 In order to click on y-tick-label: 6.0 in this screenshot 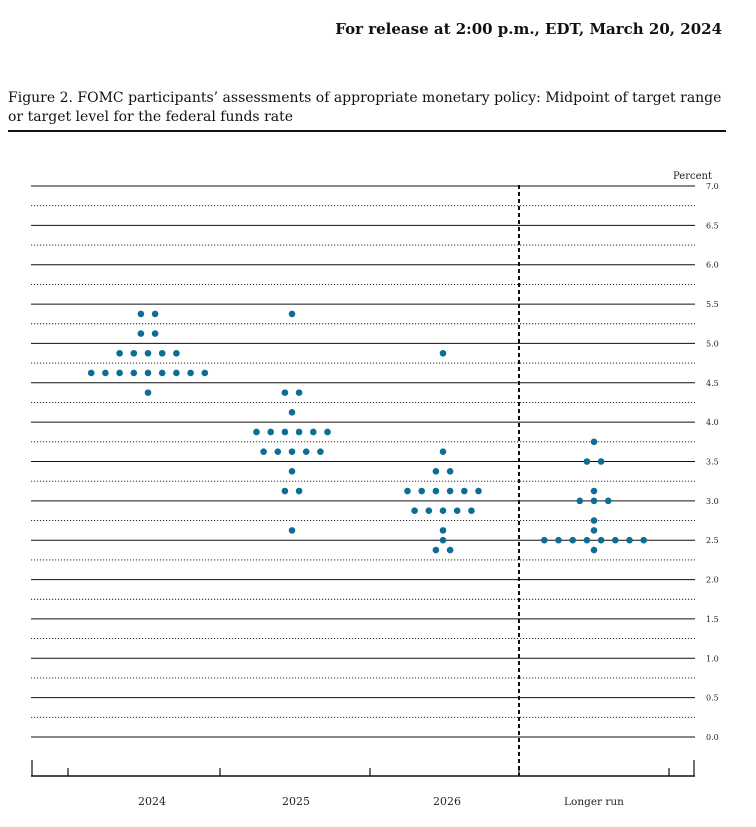, I will do `click(712, 265)`.